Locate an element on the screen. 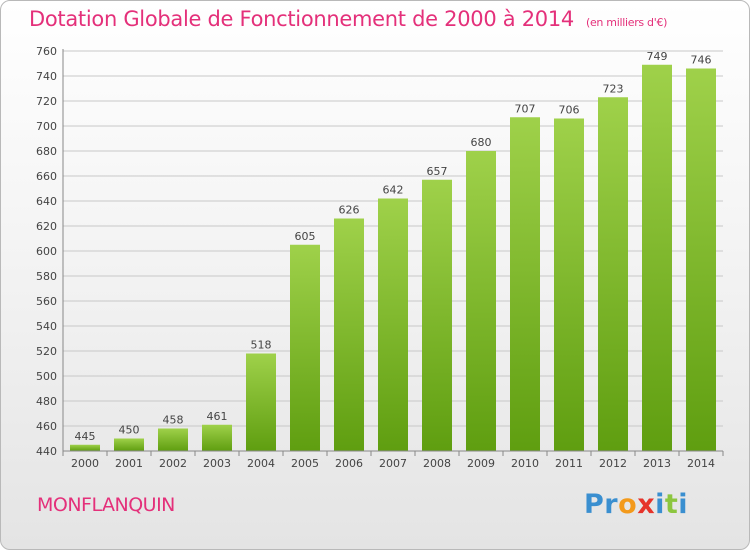 This screenshot has height=550, width=750. place-name: MONFLANQUIN is located at coordinates (106, 505).